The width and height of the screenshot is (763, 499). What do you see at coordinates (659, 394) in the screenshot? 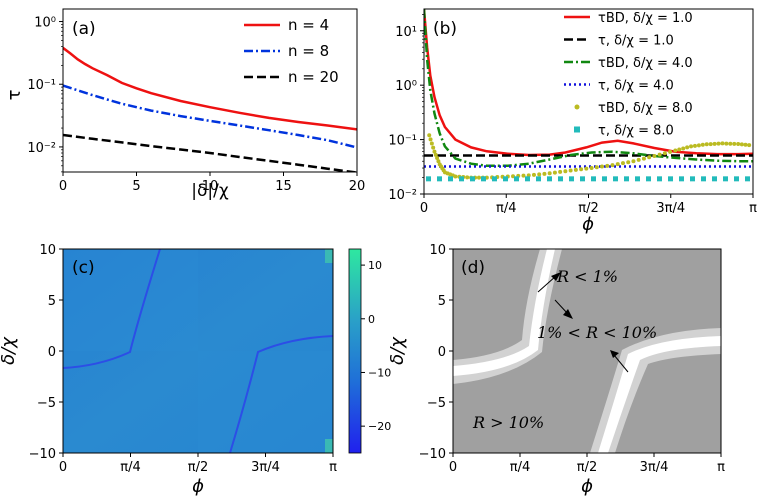
I see `region-low-right` at bounding box center [659, 394].